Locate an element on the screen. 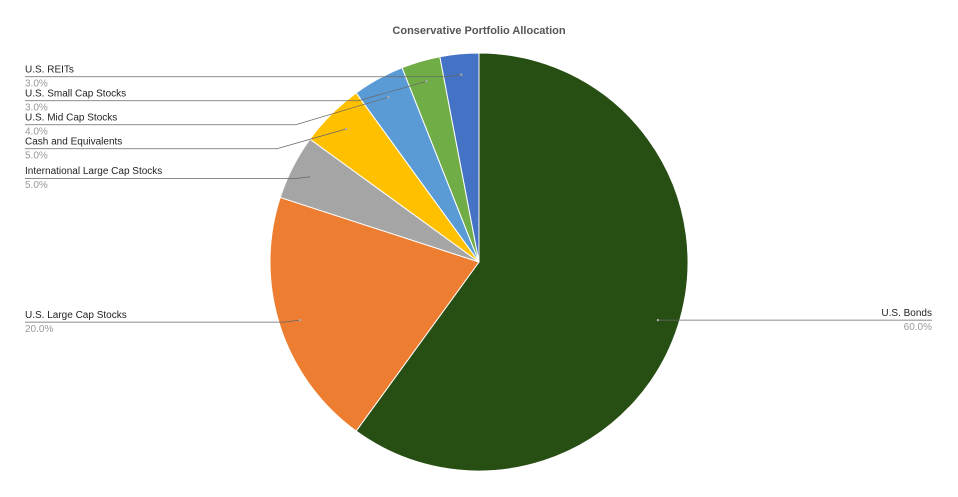 This screenshot has height=497, width=958. slice-label: Cash and Equivalents is located at coordinates (73, 141).